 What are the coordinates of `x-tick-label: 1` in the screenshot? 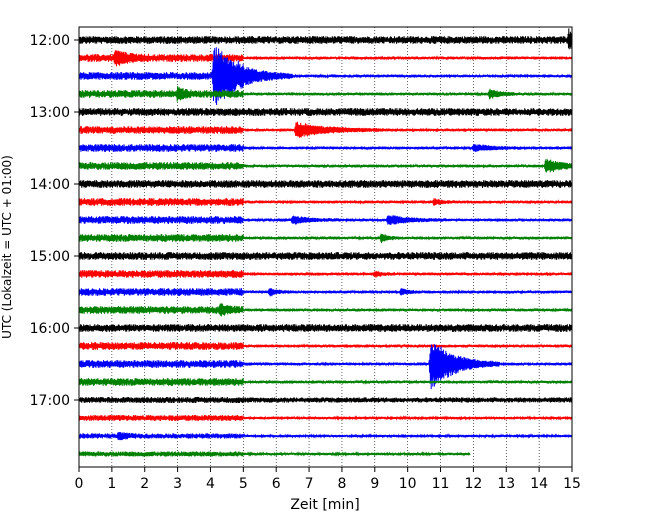 It's located at (111, 484).